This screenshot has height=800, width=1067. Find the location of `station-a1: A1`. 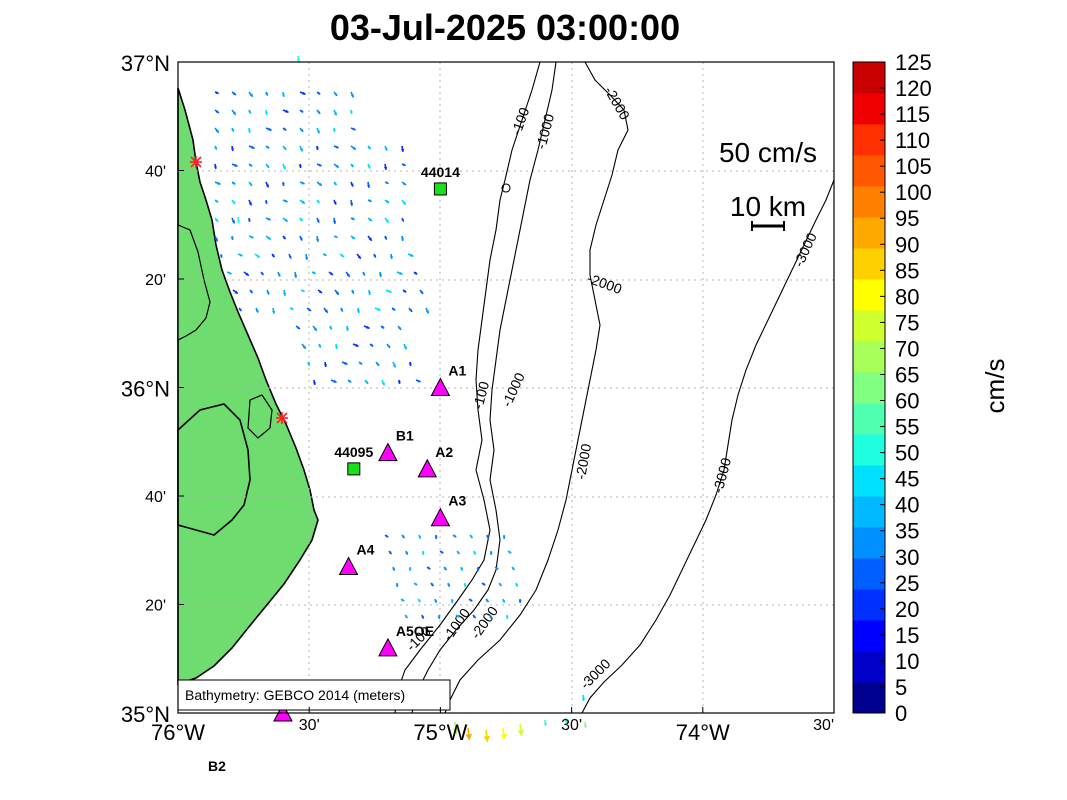

station-a1: A1 is located at coordinates (448, 379).